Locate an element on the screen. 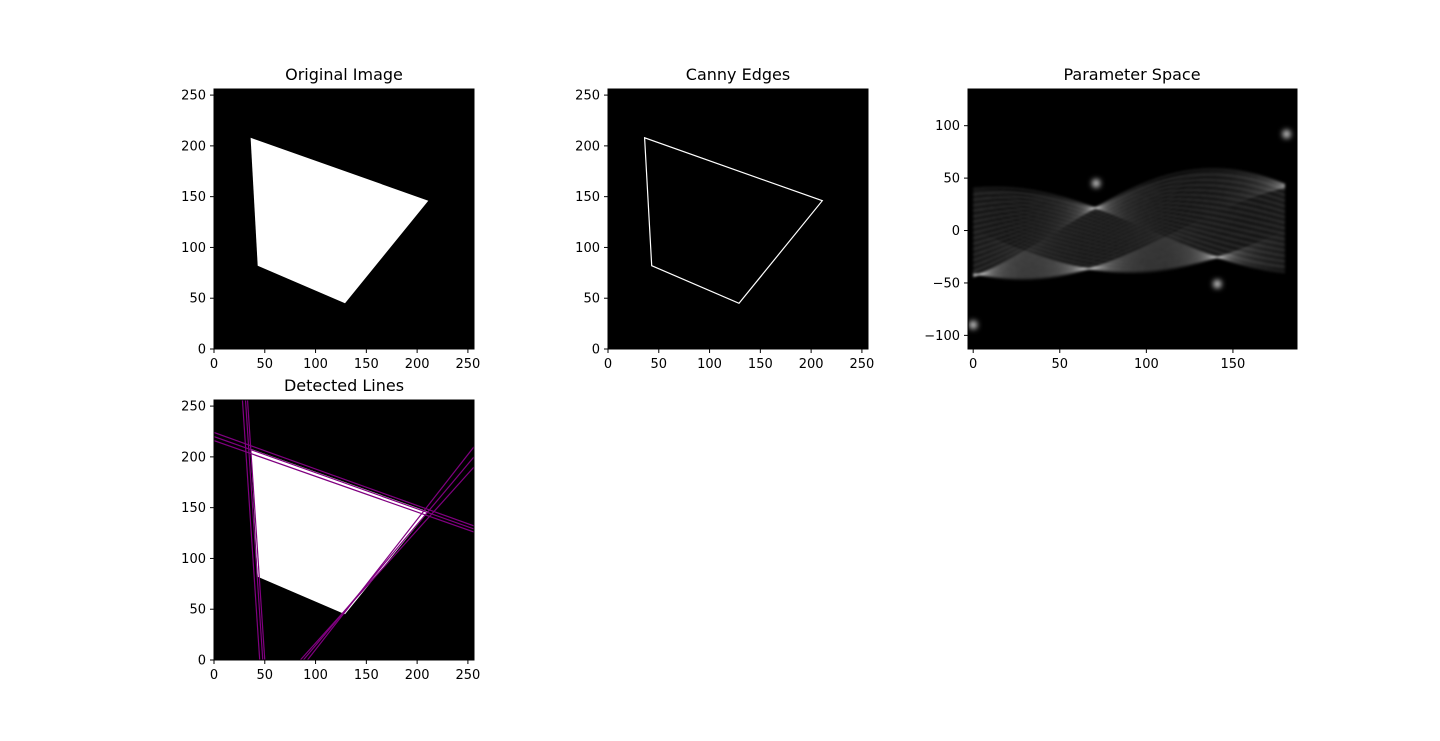 The width and height of the screenshot is (1440, 741). detected-lines is located at coordinates (344, 530).